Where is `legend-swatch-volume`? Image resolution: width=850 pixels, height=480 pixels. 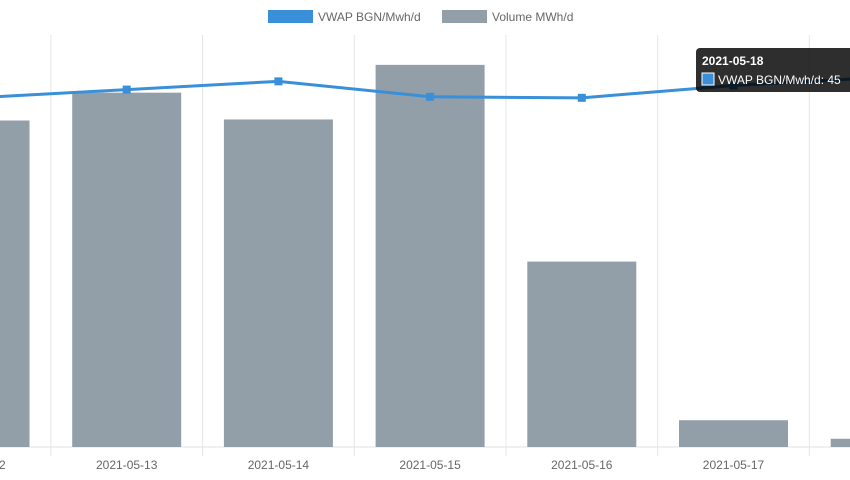
legend-swatch-volume is located at coordinates (464, 16).